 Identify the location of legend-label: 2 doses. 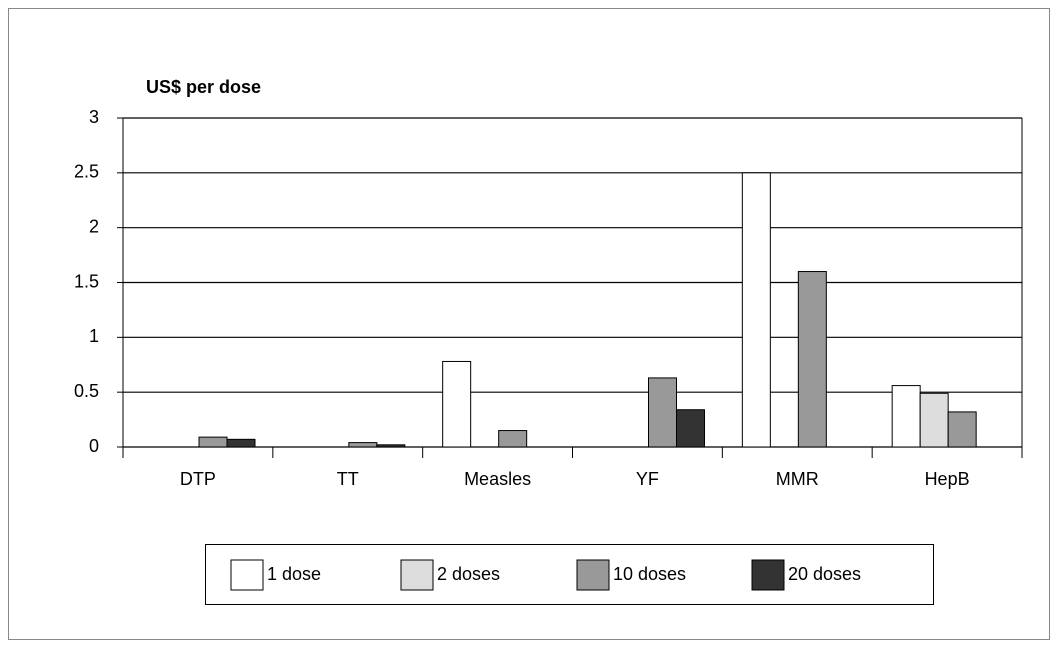
(468, 574).